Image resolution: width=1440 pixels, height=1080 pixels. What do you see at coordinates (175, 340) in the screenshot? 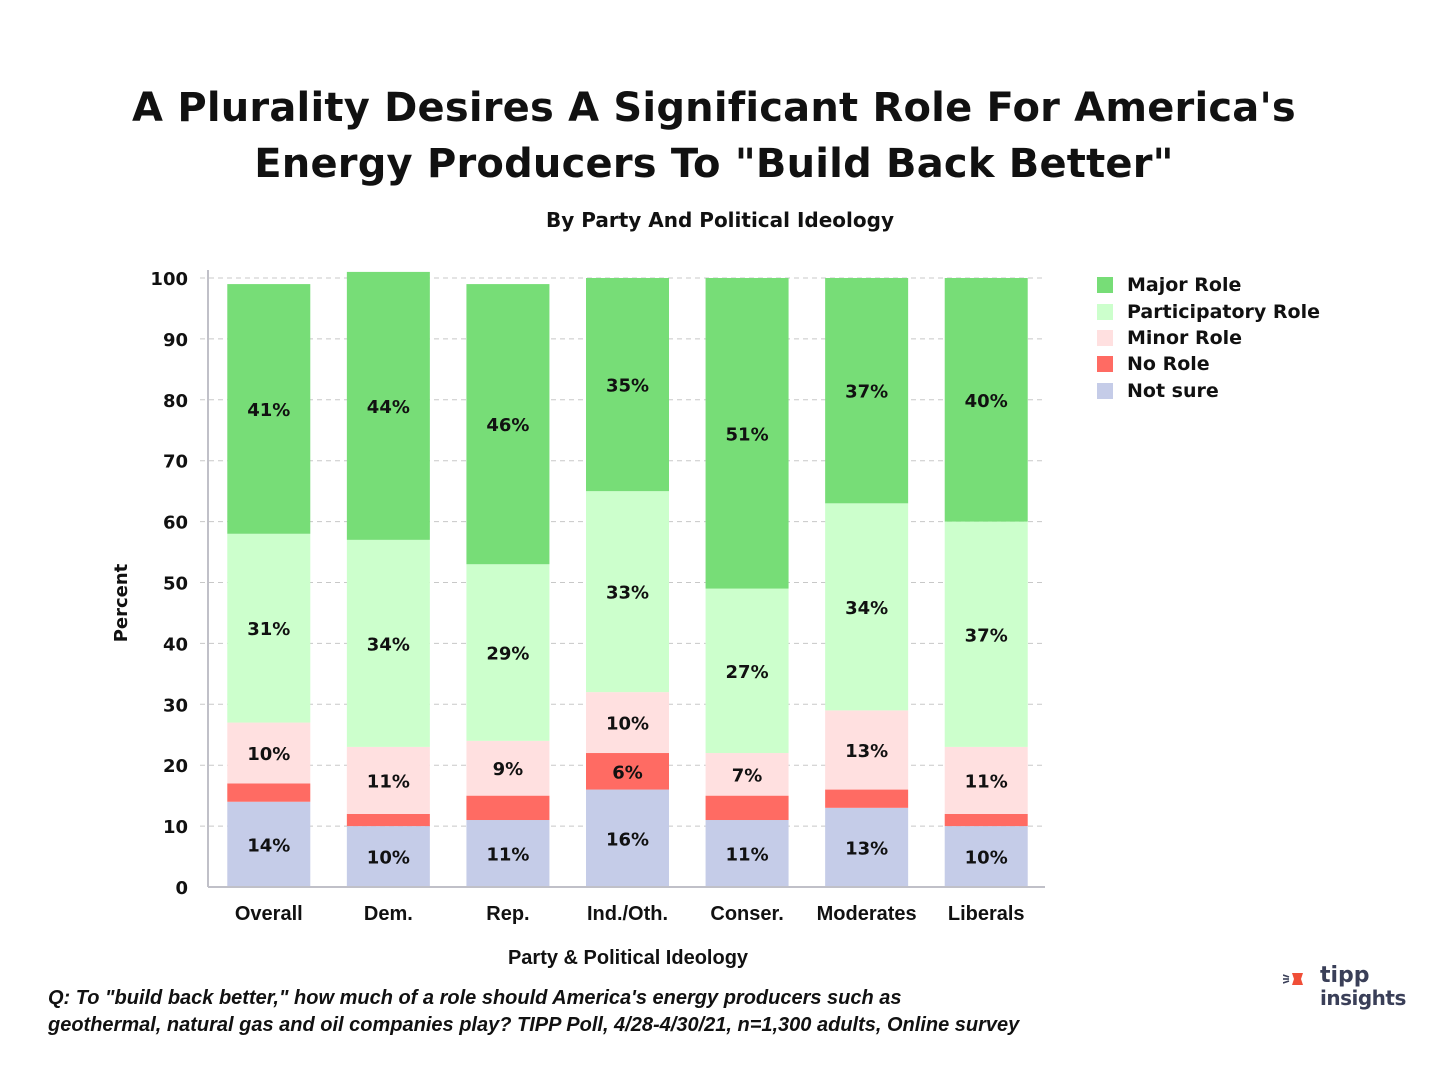
I see `y-tick-label: 90` at bounding box center [175, 340].